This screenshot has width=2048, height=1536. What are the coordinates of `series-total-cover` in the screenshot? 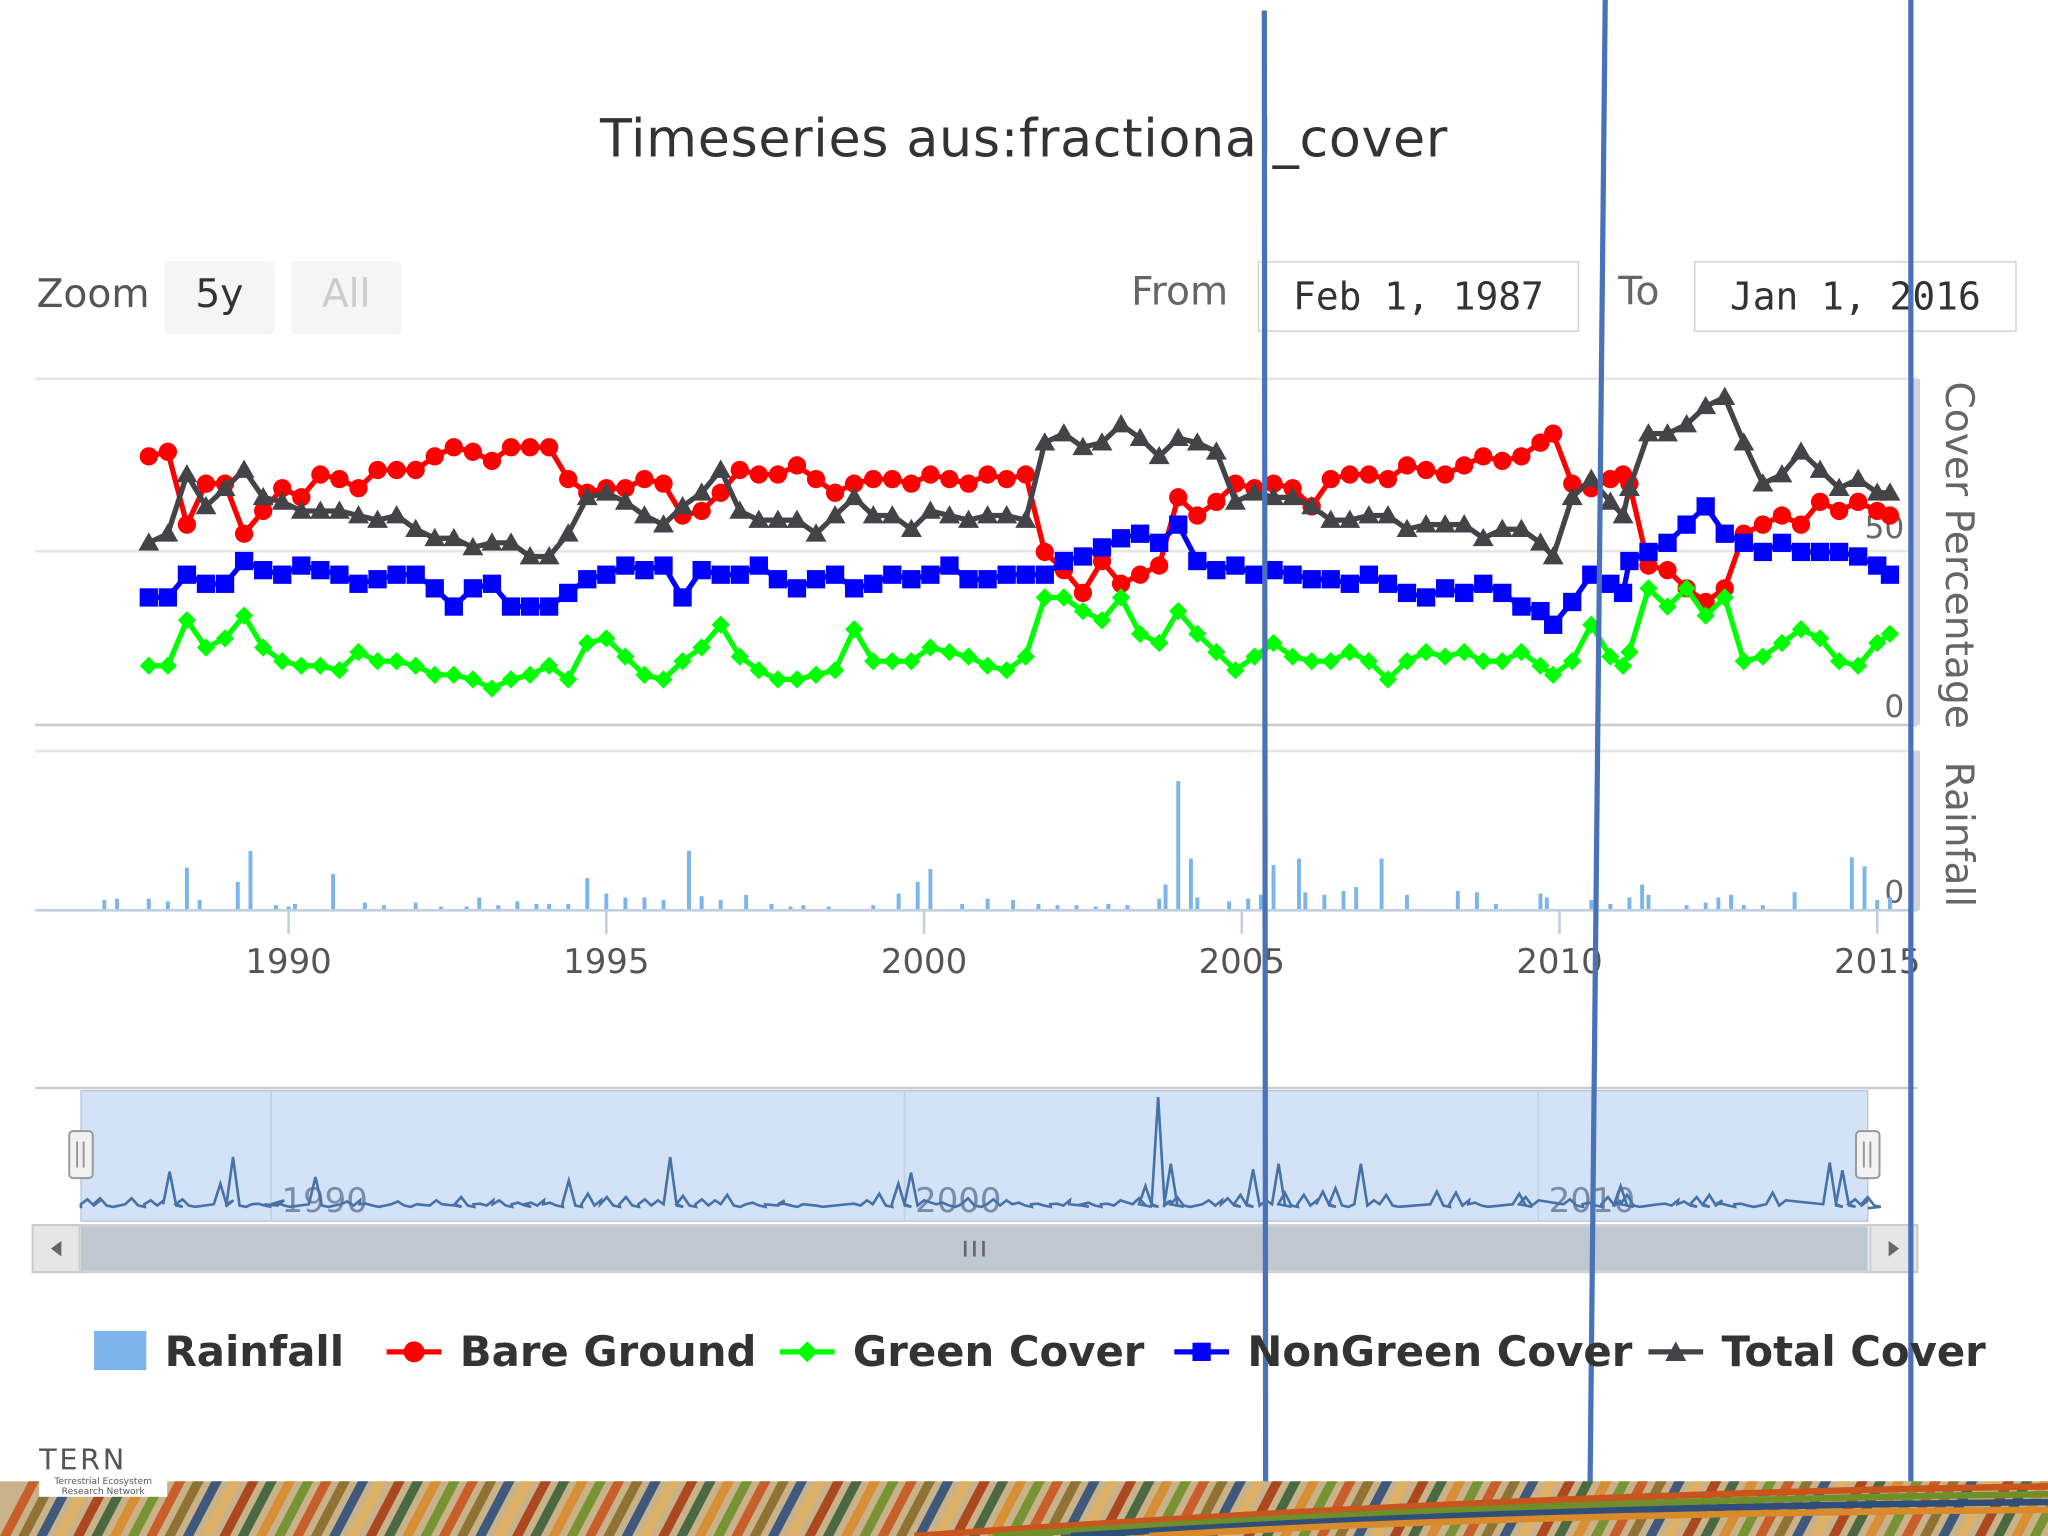 It's located at (1019, 475).